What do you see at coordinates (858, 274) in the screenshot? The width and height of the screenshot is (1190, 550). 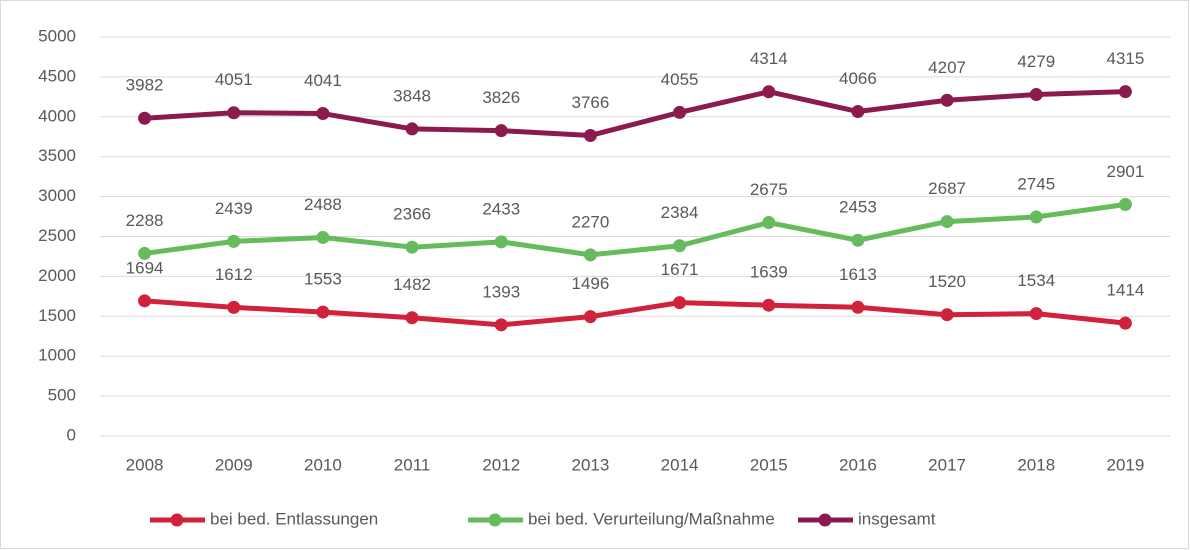 I see `data-label: 1613` at bounding box center [858, 274].